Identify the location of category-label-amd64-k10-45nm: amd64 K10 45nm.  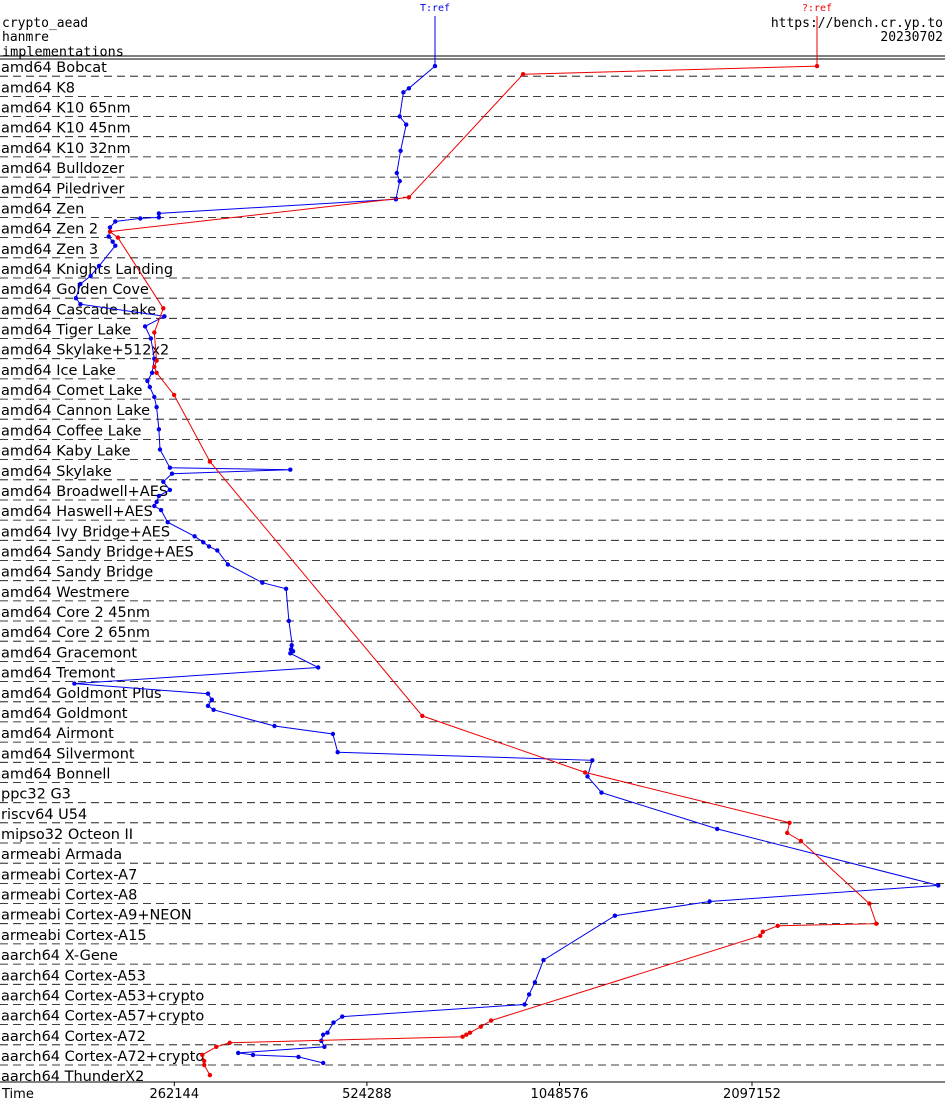
(66, 129).